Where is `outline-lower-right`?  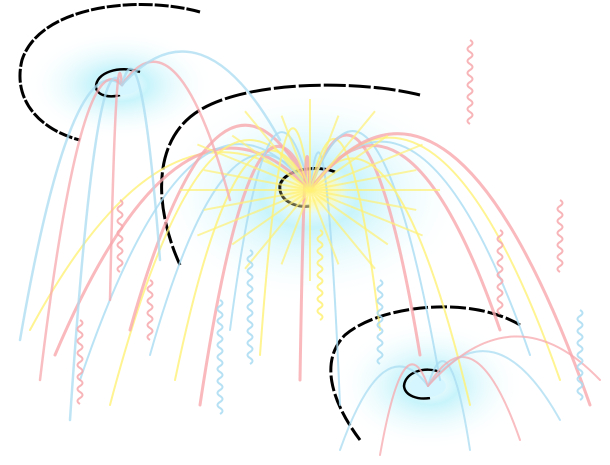
outline-lower-right is located at coordinates (425, 373).